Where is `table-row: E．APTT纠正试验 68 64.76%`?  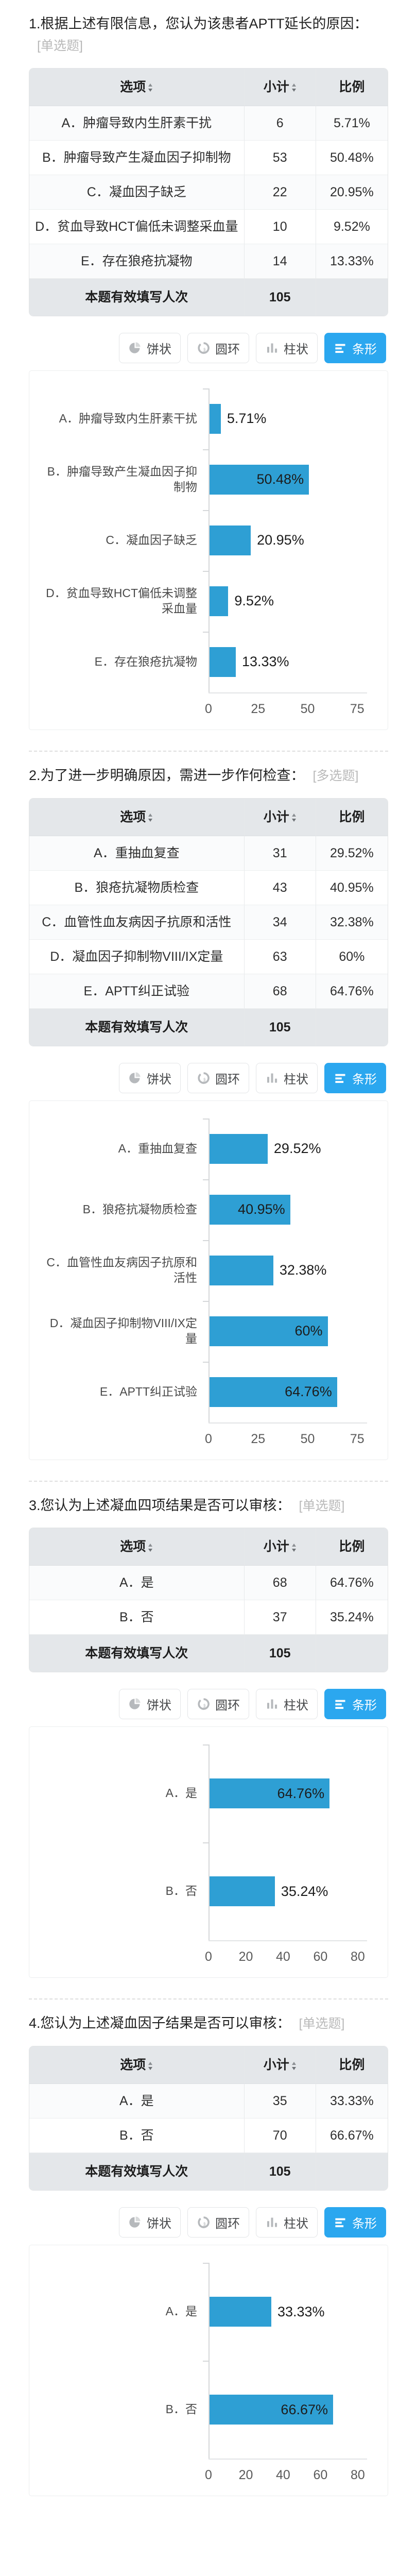 table-row: E．APTT纠正试验 68 64.76% is located at coordinates (208, 991).